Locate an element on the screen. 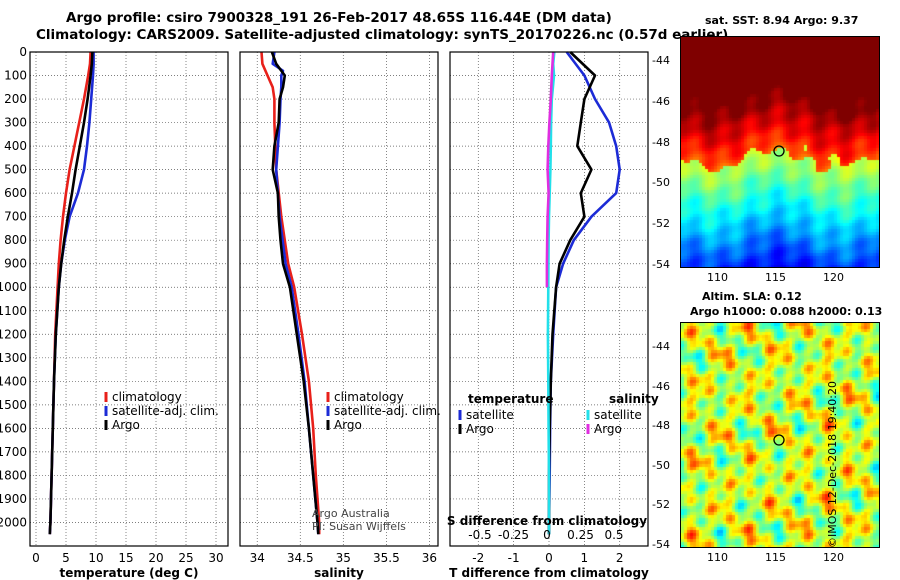 This screenshot has height=580, width=900. x-tick-label: 34.5 is located at coordinates (300, 558).